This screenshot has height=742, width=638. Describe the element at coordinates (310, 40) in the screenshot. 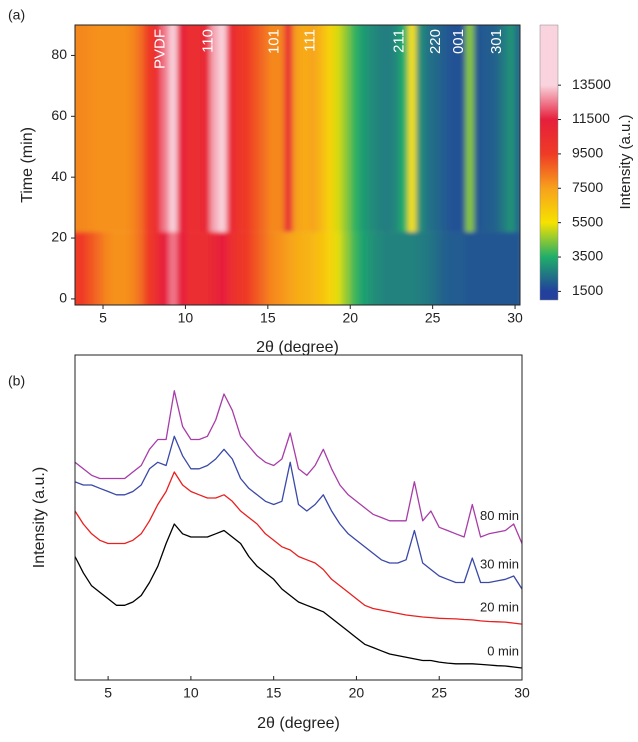

I see `peak-label: 111` at that location.